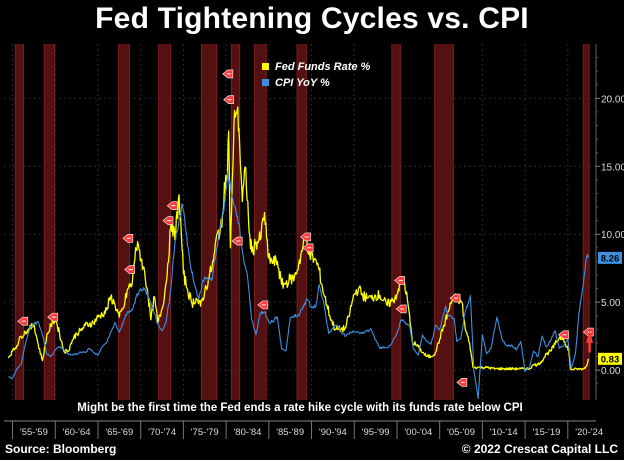 Image resolution: width=624 pixels, height=460 pixels. I want to click on source-note: Source: Bloomberg, so click(61, 449).